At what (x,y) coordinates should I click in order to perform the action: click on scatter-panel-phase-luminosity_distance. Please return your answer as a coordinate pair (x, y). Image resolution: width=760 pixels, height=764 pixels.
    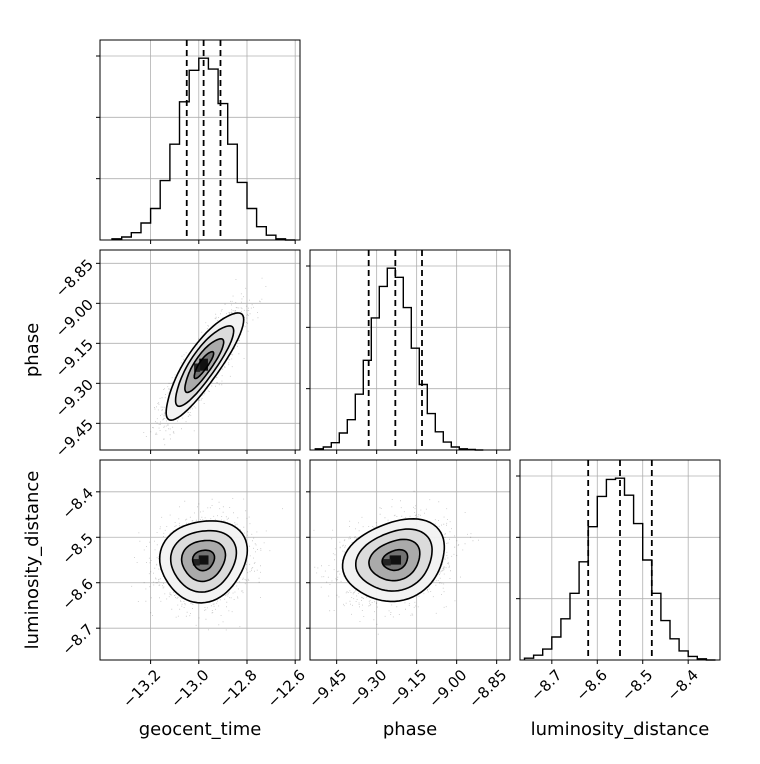
    Looking at the image, I should click on (408, 561).